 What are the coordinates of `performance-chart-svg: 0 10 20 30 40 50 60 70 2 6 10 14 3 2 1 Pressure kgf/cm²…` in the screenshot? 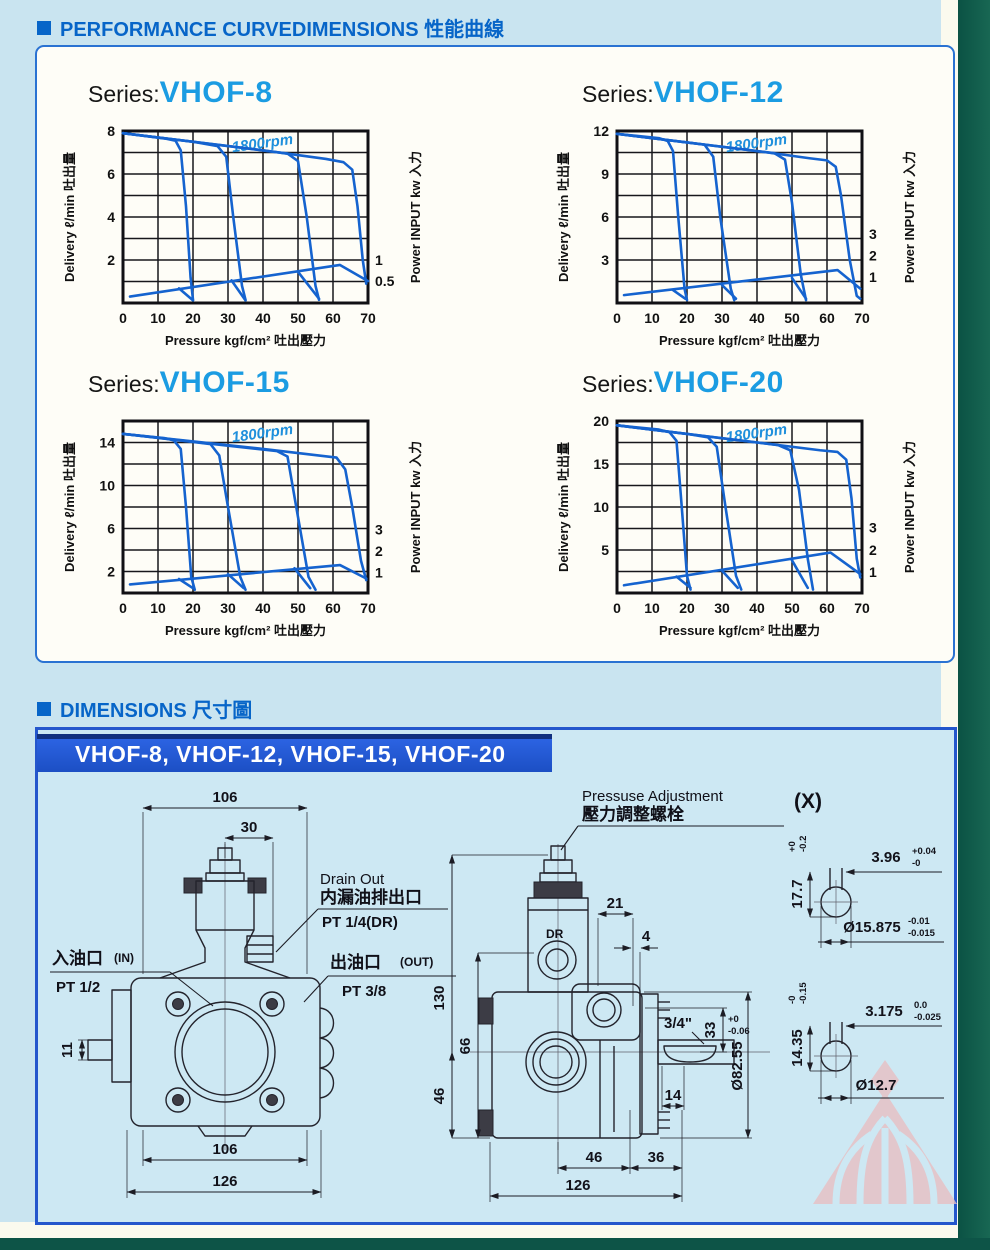 It's located at (242, 528).